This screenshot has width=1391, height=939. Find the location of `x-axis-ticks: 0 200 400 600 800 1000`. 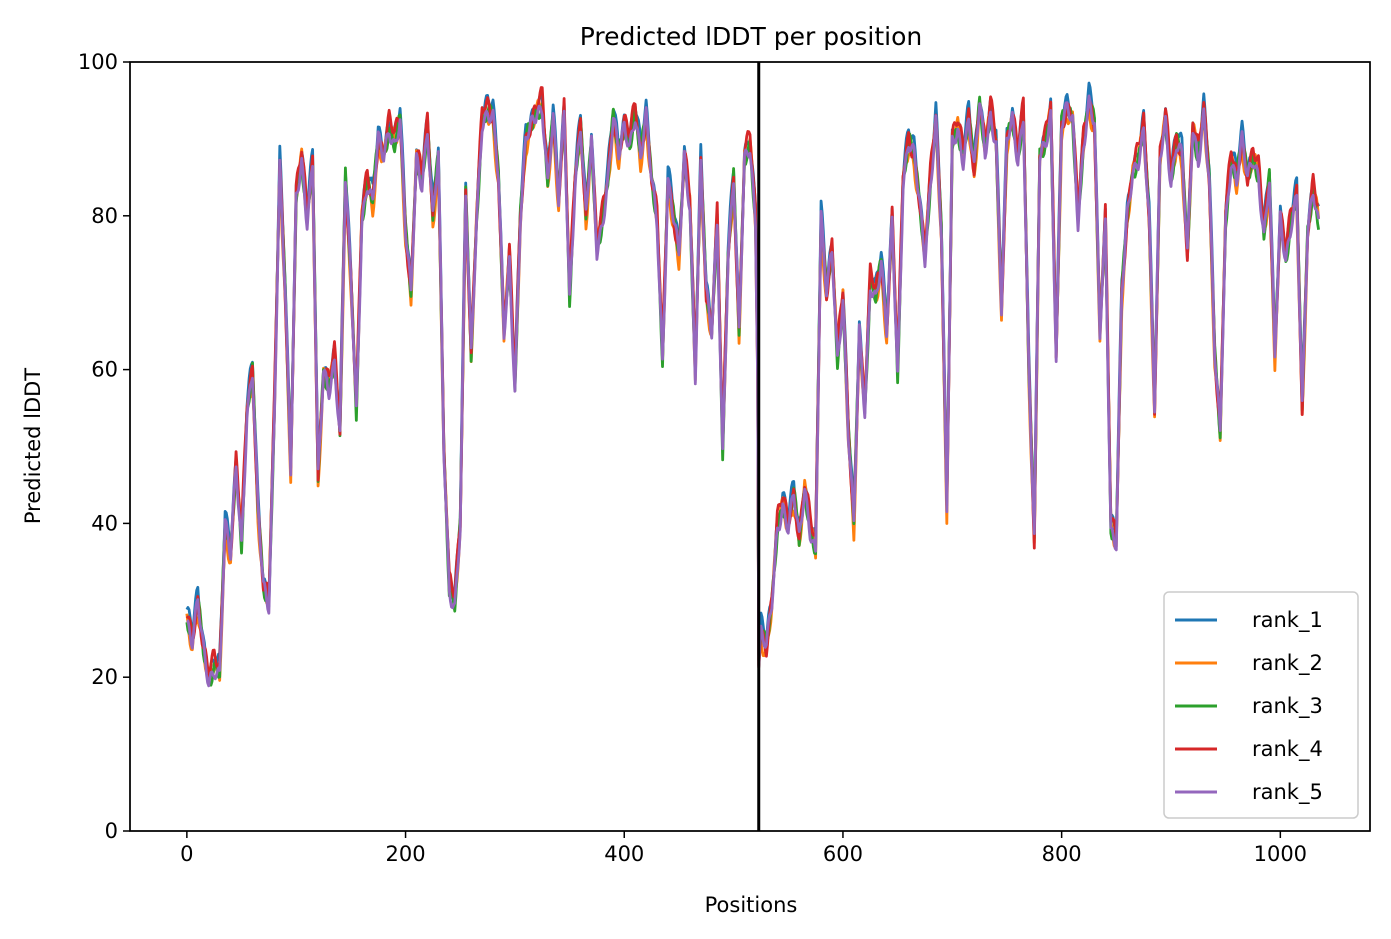

x-axis-ticks: 0 200 400 600 800 1000 is located at coordinates (743, 848).